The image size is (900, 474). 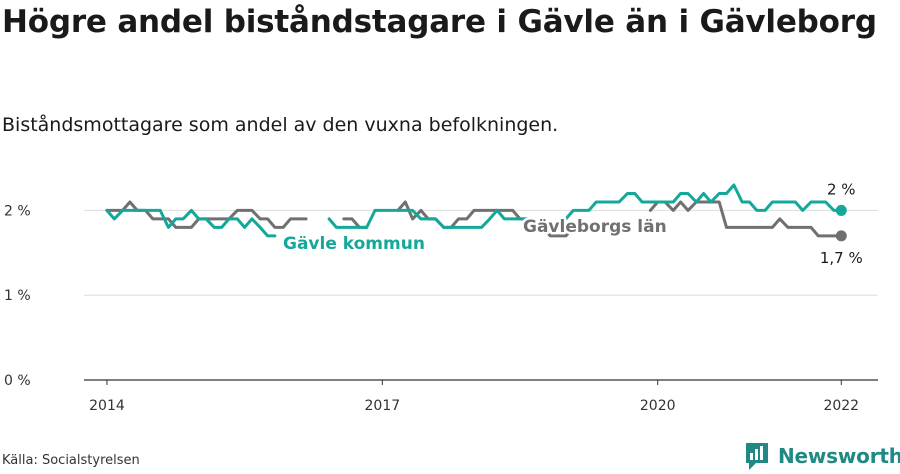 What do you see at coordinates (658, 406) in the screenshot?
I see `x-tick-label: 2020` at bounding box center [658, 406].